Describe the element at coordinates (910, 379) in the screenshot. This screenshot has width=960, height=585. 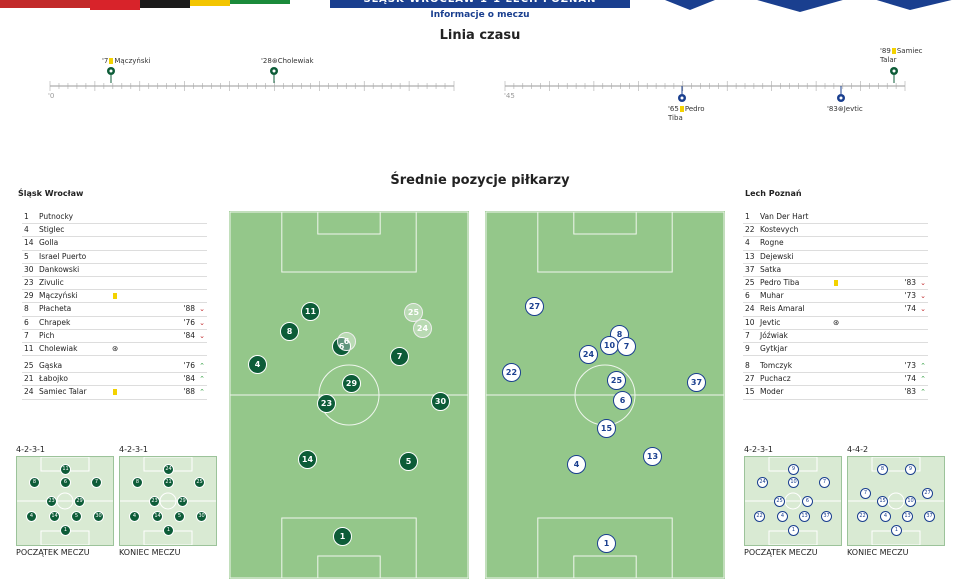
I see `substitution-minute: '74` at that location.